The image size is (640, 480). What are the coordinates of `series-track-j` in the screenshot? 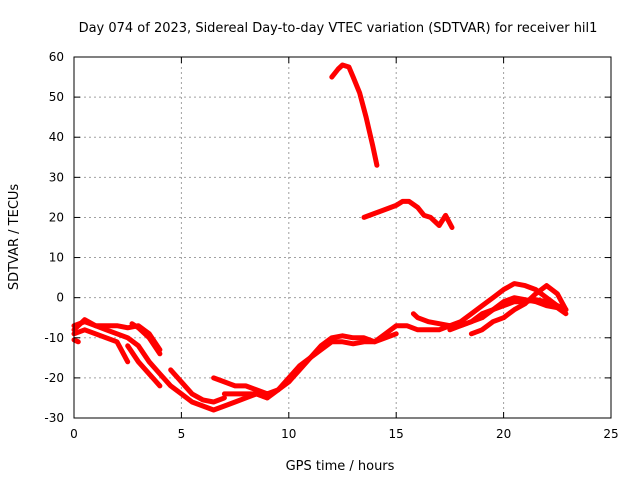 It's located at (489, 305).